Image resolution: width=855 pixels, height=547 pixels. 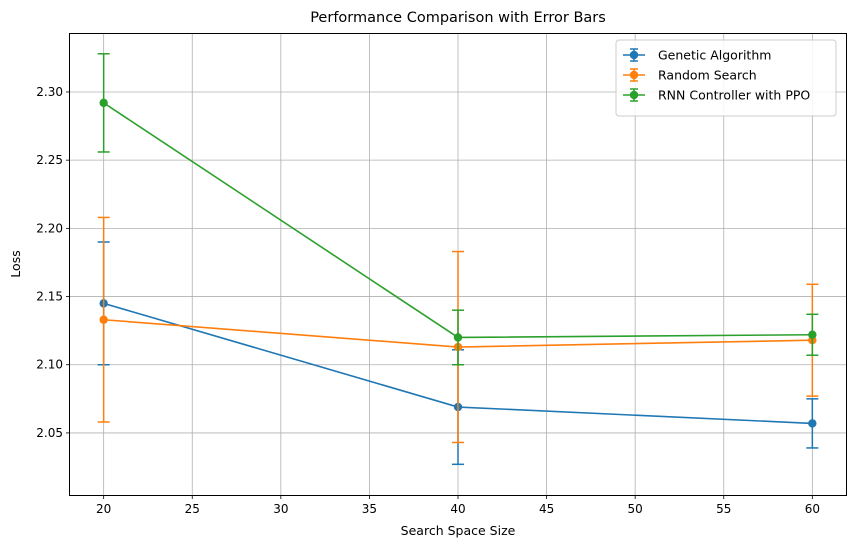 I want to click on y-axis-label: Loss, so click(x=15, y=263).